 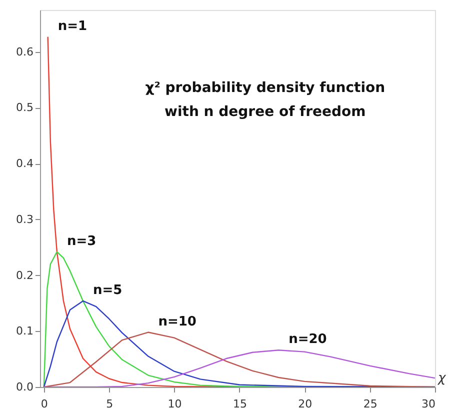 What do you see at coordinates (307, 340) in the screenshot?
I see `series-label: n=20` at bounding box center [307, 340].